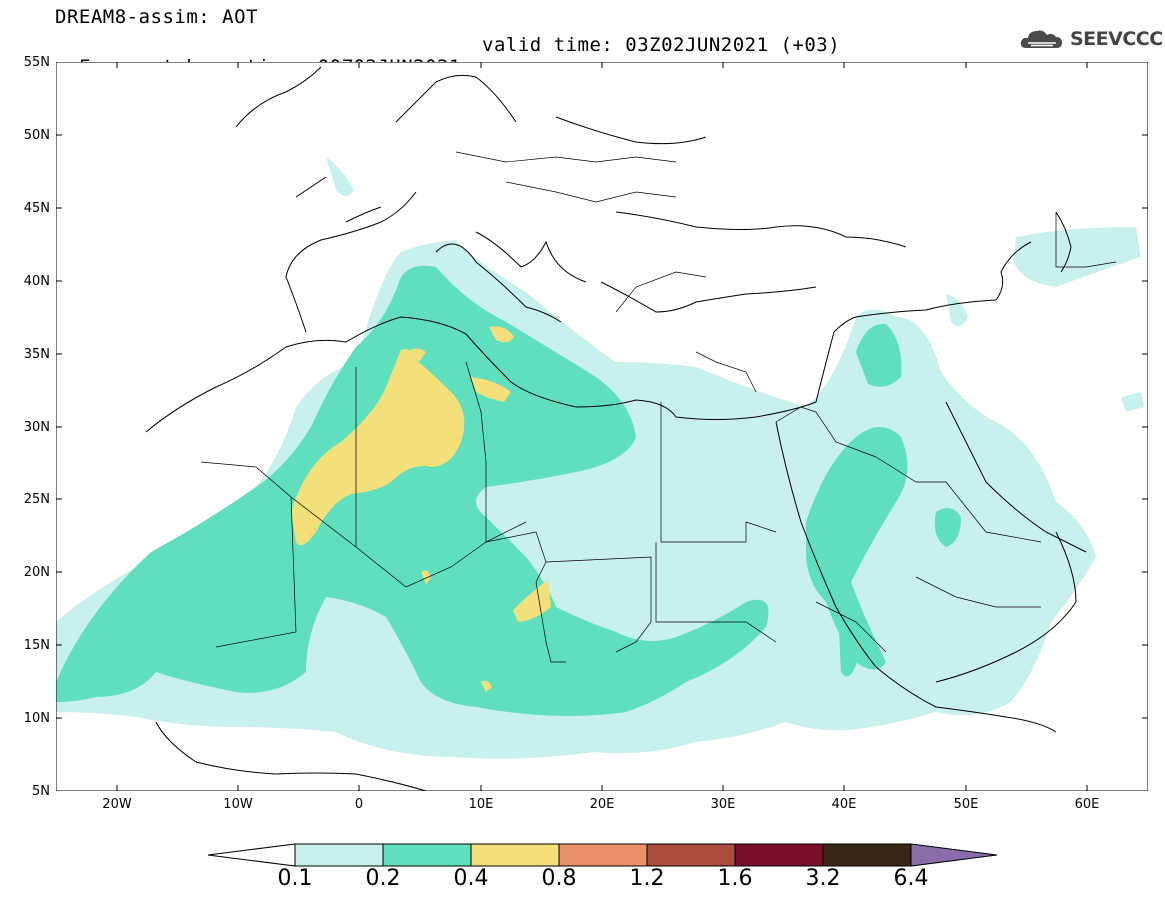  I want to click on colorbar-label: 3.2, so click(823, 878).